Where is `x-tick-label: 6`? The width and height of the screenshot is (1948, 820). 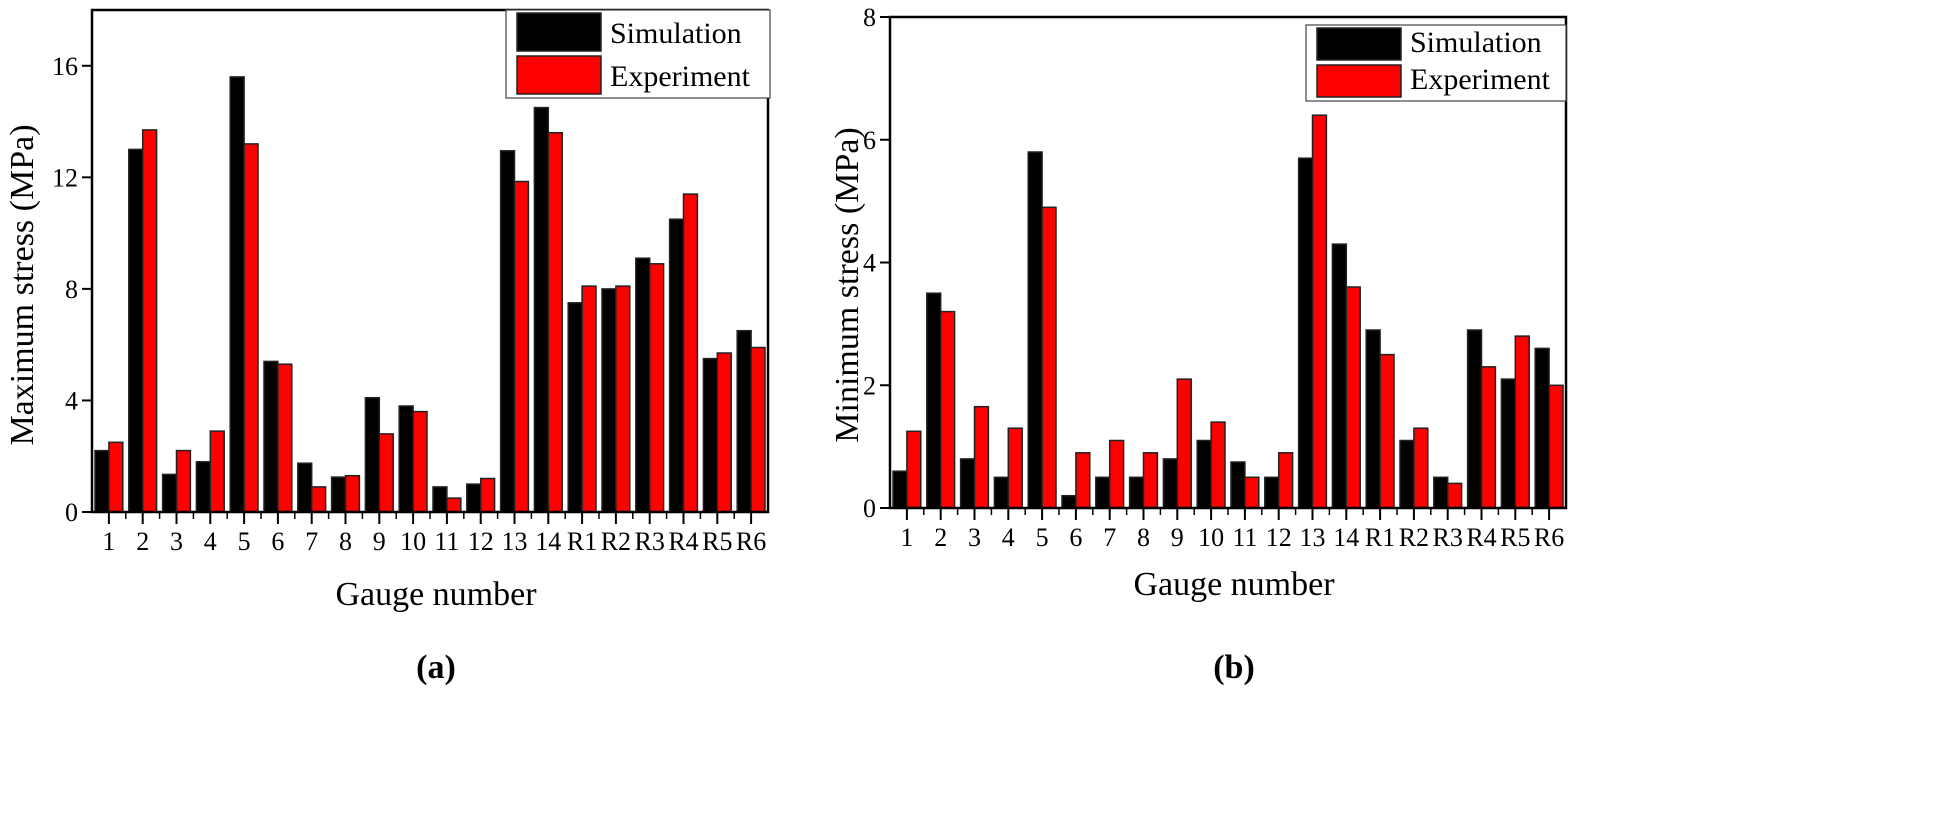
x-tick-label: 6 is located at coordinates (277, 541).